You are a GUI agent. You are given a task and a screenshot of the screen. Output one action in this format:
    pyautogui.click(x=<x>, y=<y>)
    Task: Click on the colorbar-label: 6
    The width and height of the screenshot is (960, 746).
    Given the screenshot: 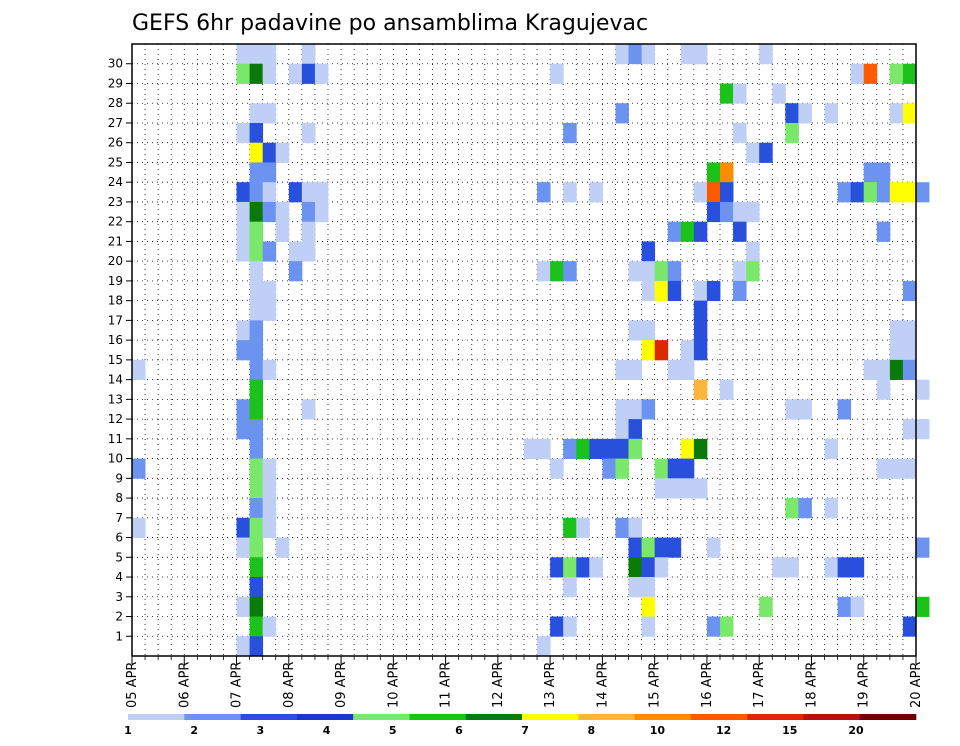 What is the action you would take?
    pyautogui.click(x=459, y=730)
    